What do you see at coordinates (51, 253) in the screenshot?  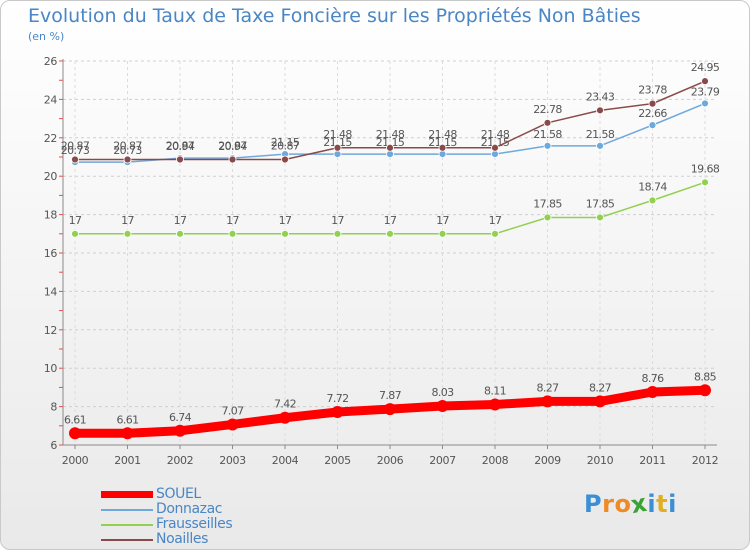 I see `y-tick-label: 16` at bounding box center [51, 253].